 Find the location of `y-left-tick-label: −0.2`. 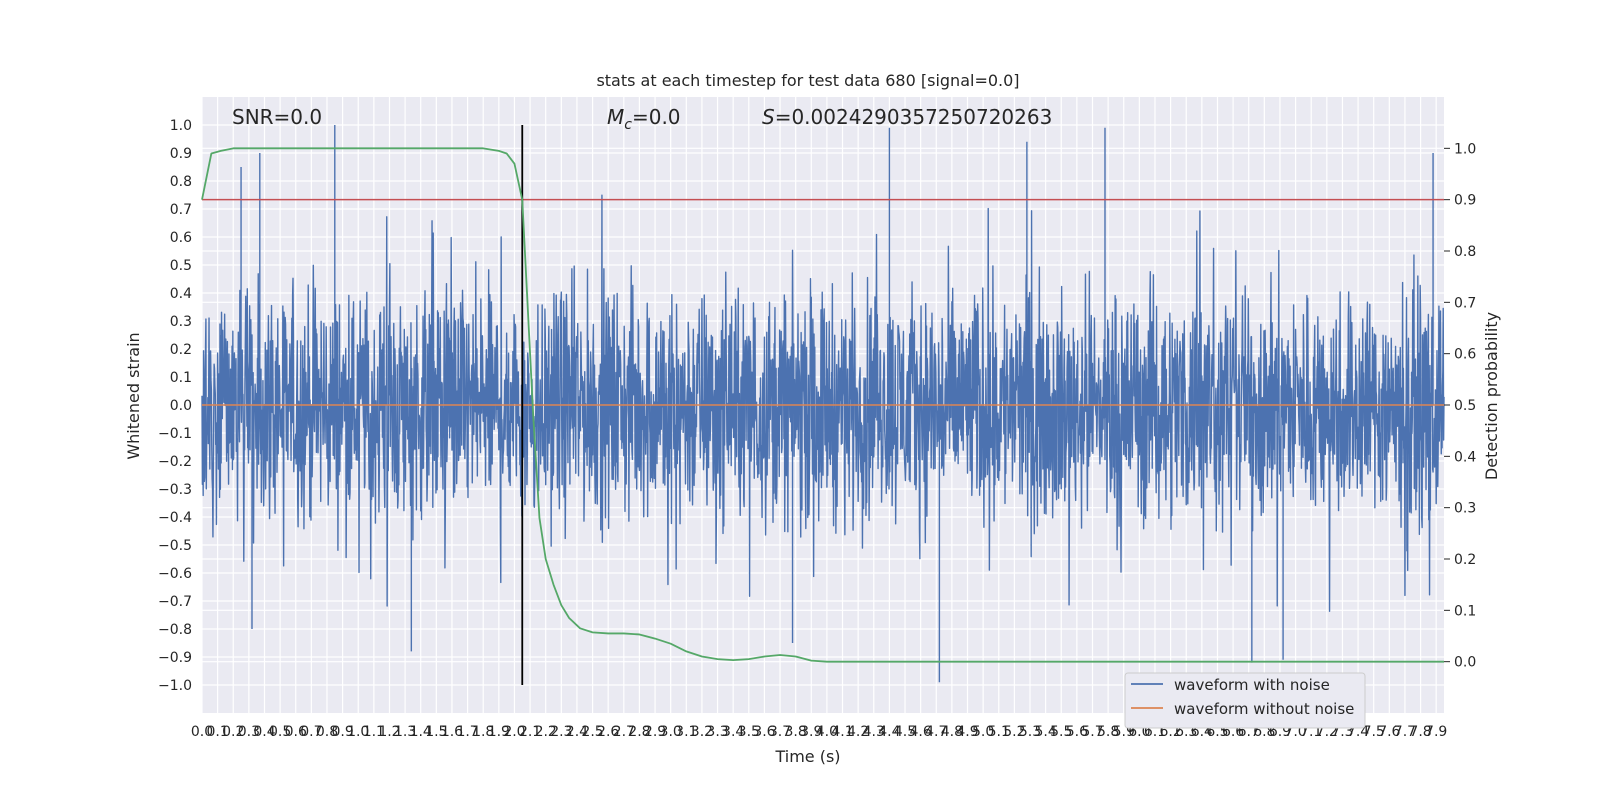

y-left-tick-label: −0.2 is located at coordinates (175, 462).